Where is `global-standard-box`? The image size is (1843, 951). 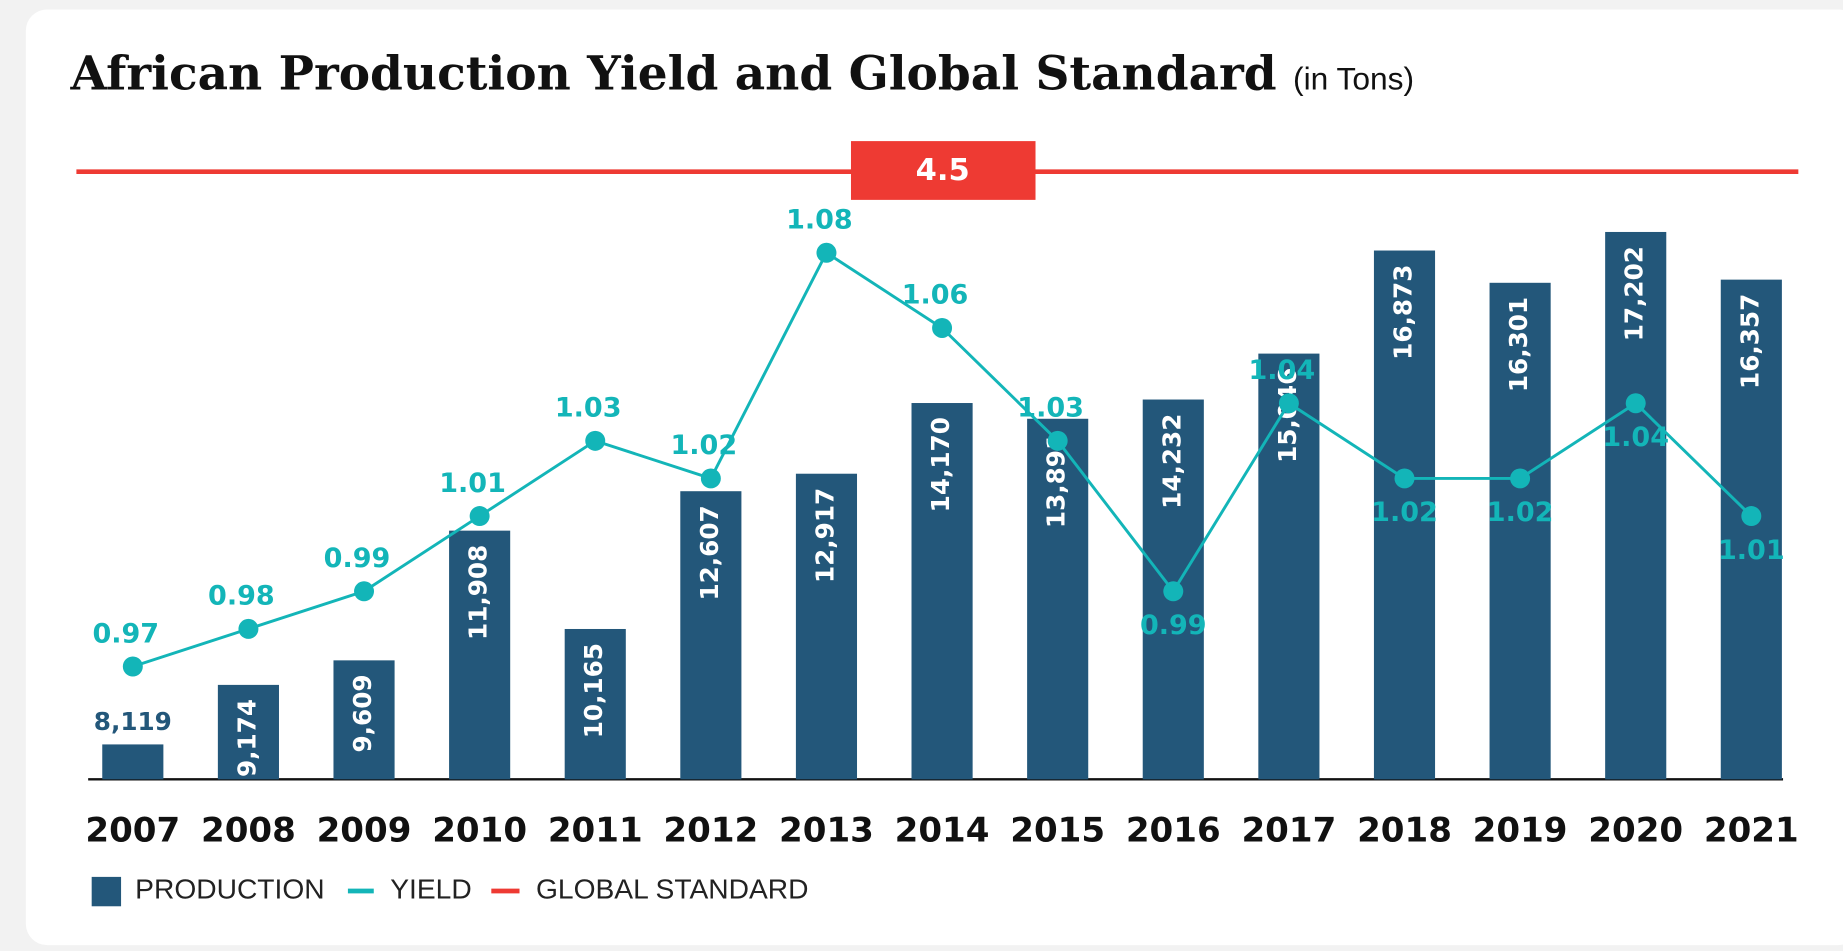
global-standard-box is located at coordinates (943, 170).